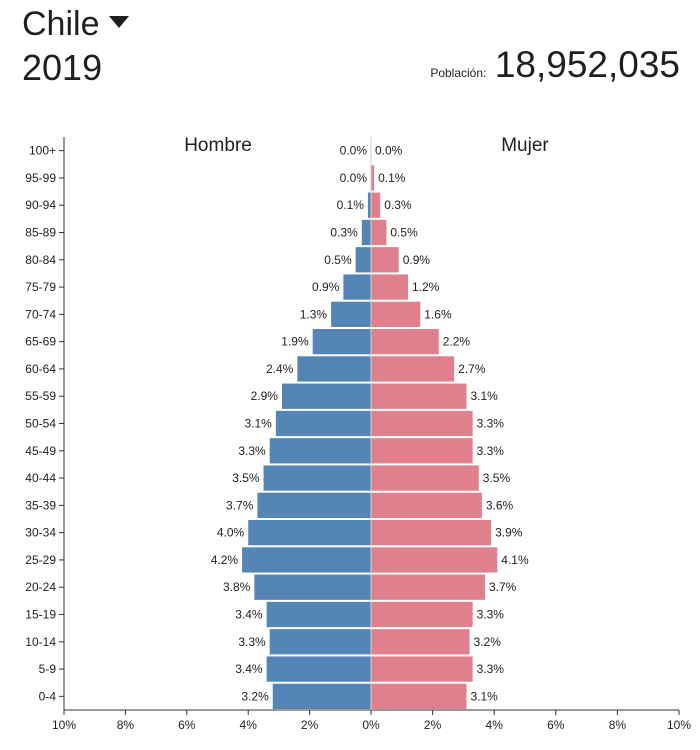 The height and width of the screenshot is (750, 700). What do you see at coordinates (231, 533) in the screenshot?
I see `value-label-male: 4.0%` at bounding box center [231, 533].